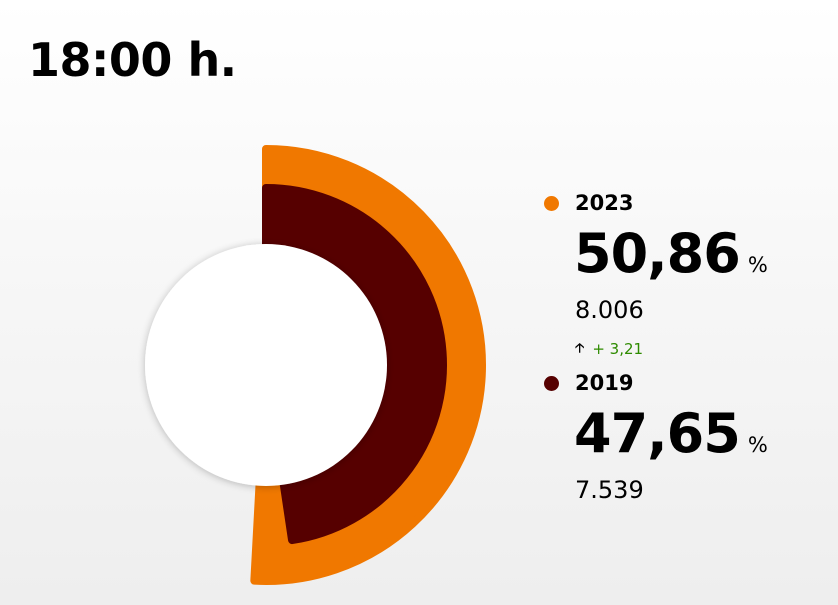 The height and width of the screenshot is (605, 838). I want to click on legend-year-2023: 2023, so click(604, 203).